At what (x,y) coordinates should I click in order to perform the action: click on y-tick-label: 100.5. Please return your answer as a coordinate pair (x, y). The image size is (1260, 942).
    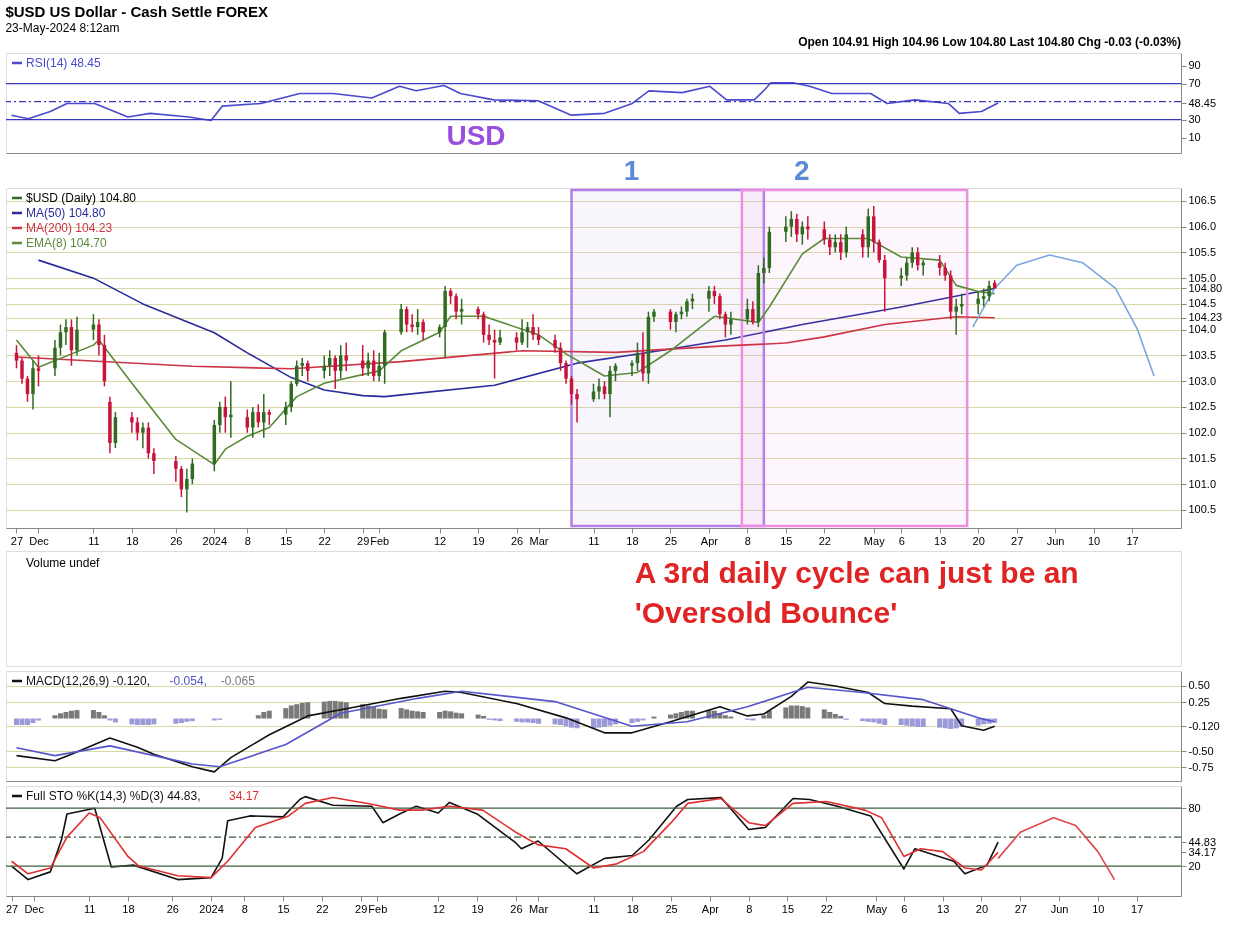
    Looking at the image, I should click on (1202, 509).